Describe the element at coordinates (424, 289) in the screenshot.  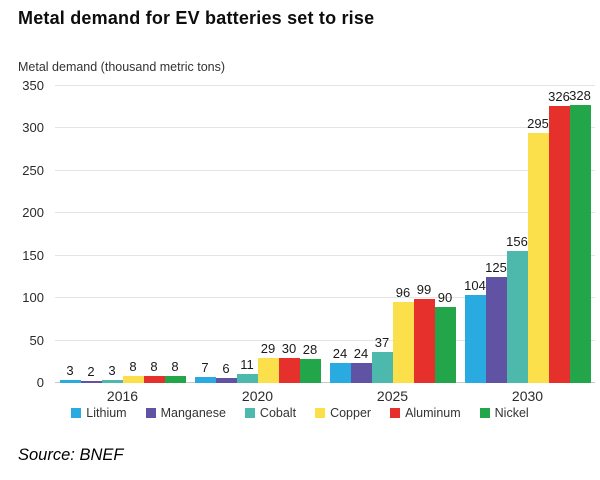
I see `bar-value-label: 99` at that location.